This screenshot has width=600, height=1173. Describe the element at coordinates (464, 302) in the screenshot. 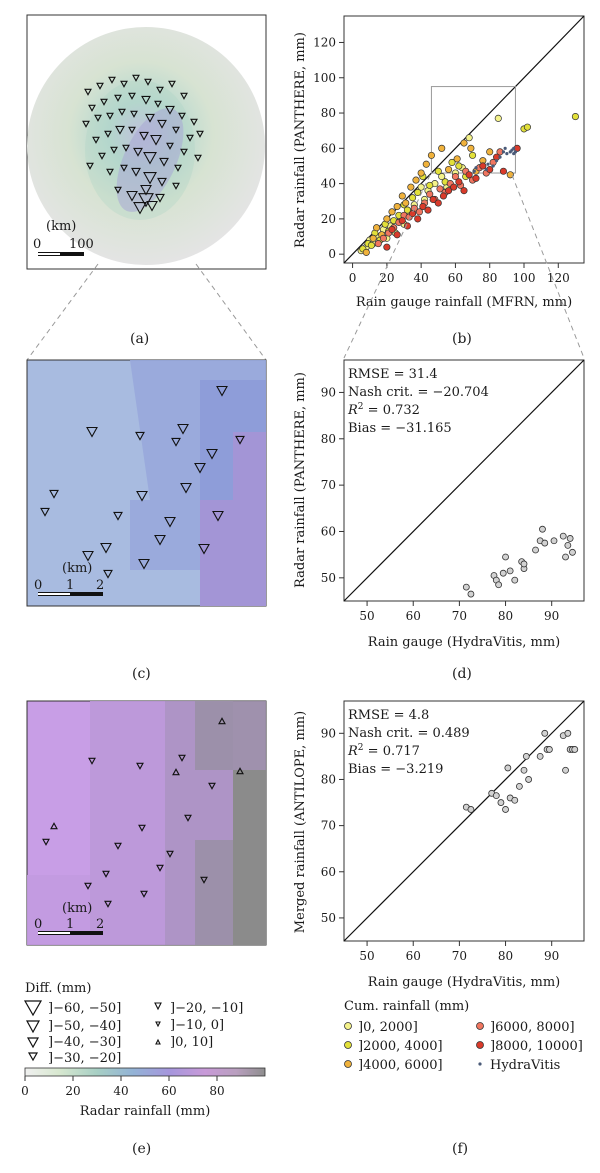

I see `x-axis-label-b: Rain gauge rainfall (MFRN, mm)` at that location.